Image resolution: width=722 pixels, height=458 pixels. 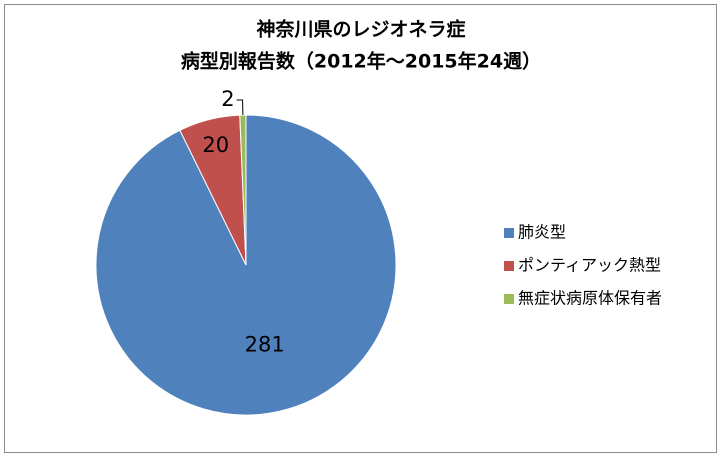 I want to click on chart-title: 病型別報告数（2012年～2015年24週）, so click(x=361, y=61).